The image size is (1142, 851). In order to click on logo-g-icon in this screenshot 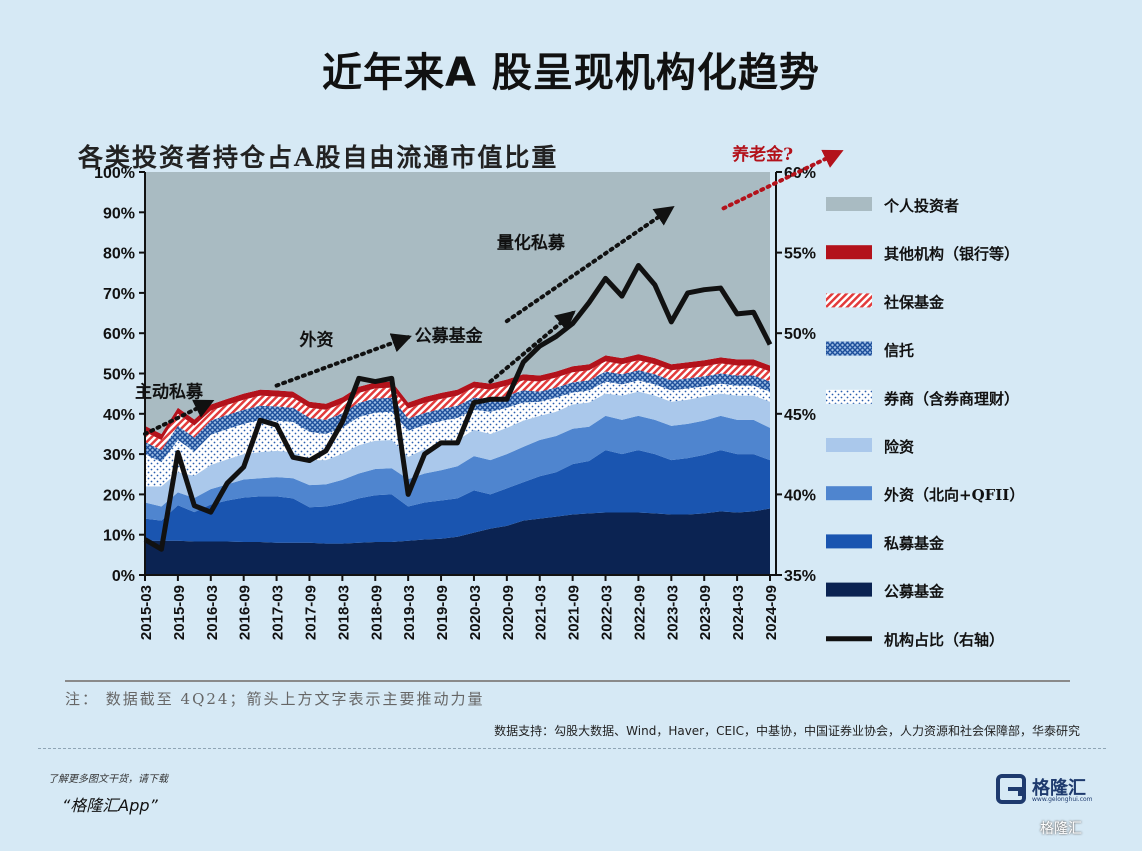, I will do `click(1011, 789)`.